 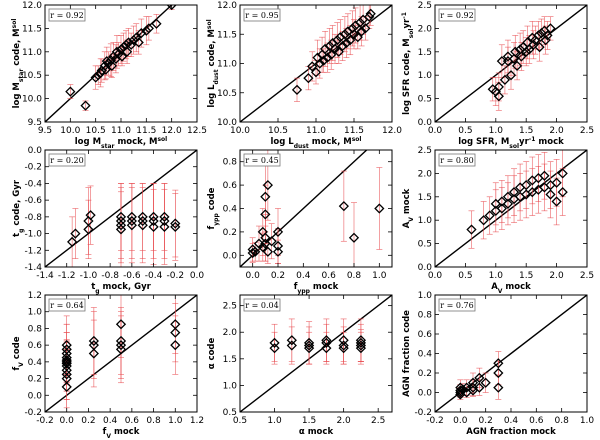 I want to click on x-tick-label: -0.6, so click(x=132, y=276).